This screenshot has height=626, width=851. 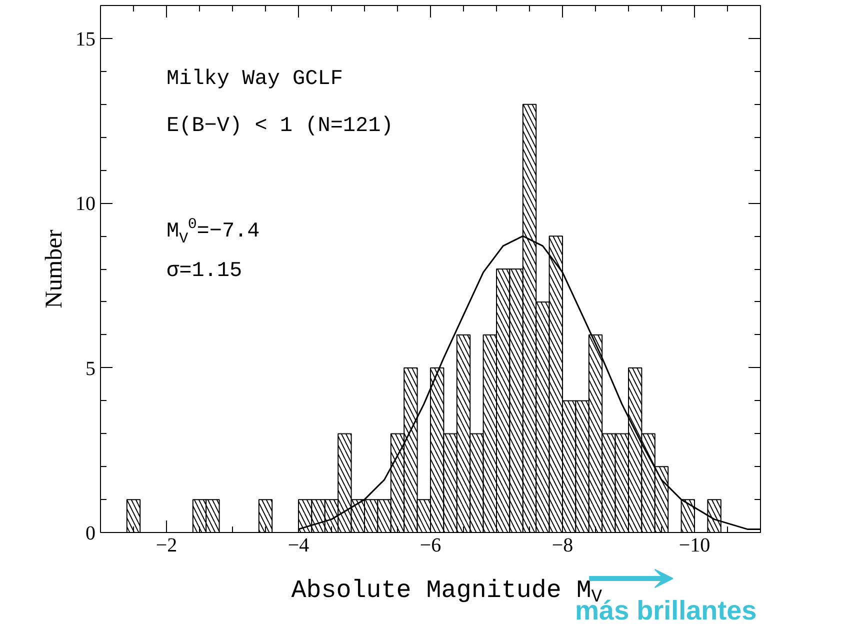 I want to click on x-tick-label: −8, so click(x=563, y=545).